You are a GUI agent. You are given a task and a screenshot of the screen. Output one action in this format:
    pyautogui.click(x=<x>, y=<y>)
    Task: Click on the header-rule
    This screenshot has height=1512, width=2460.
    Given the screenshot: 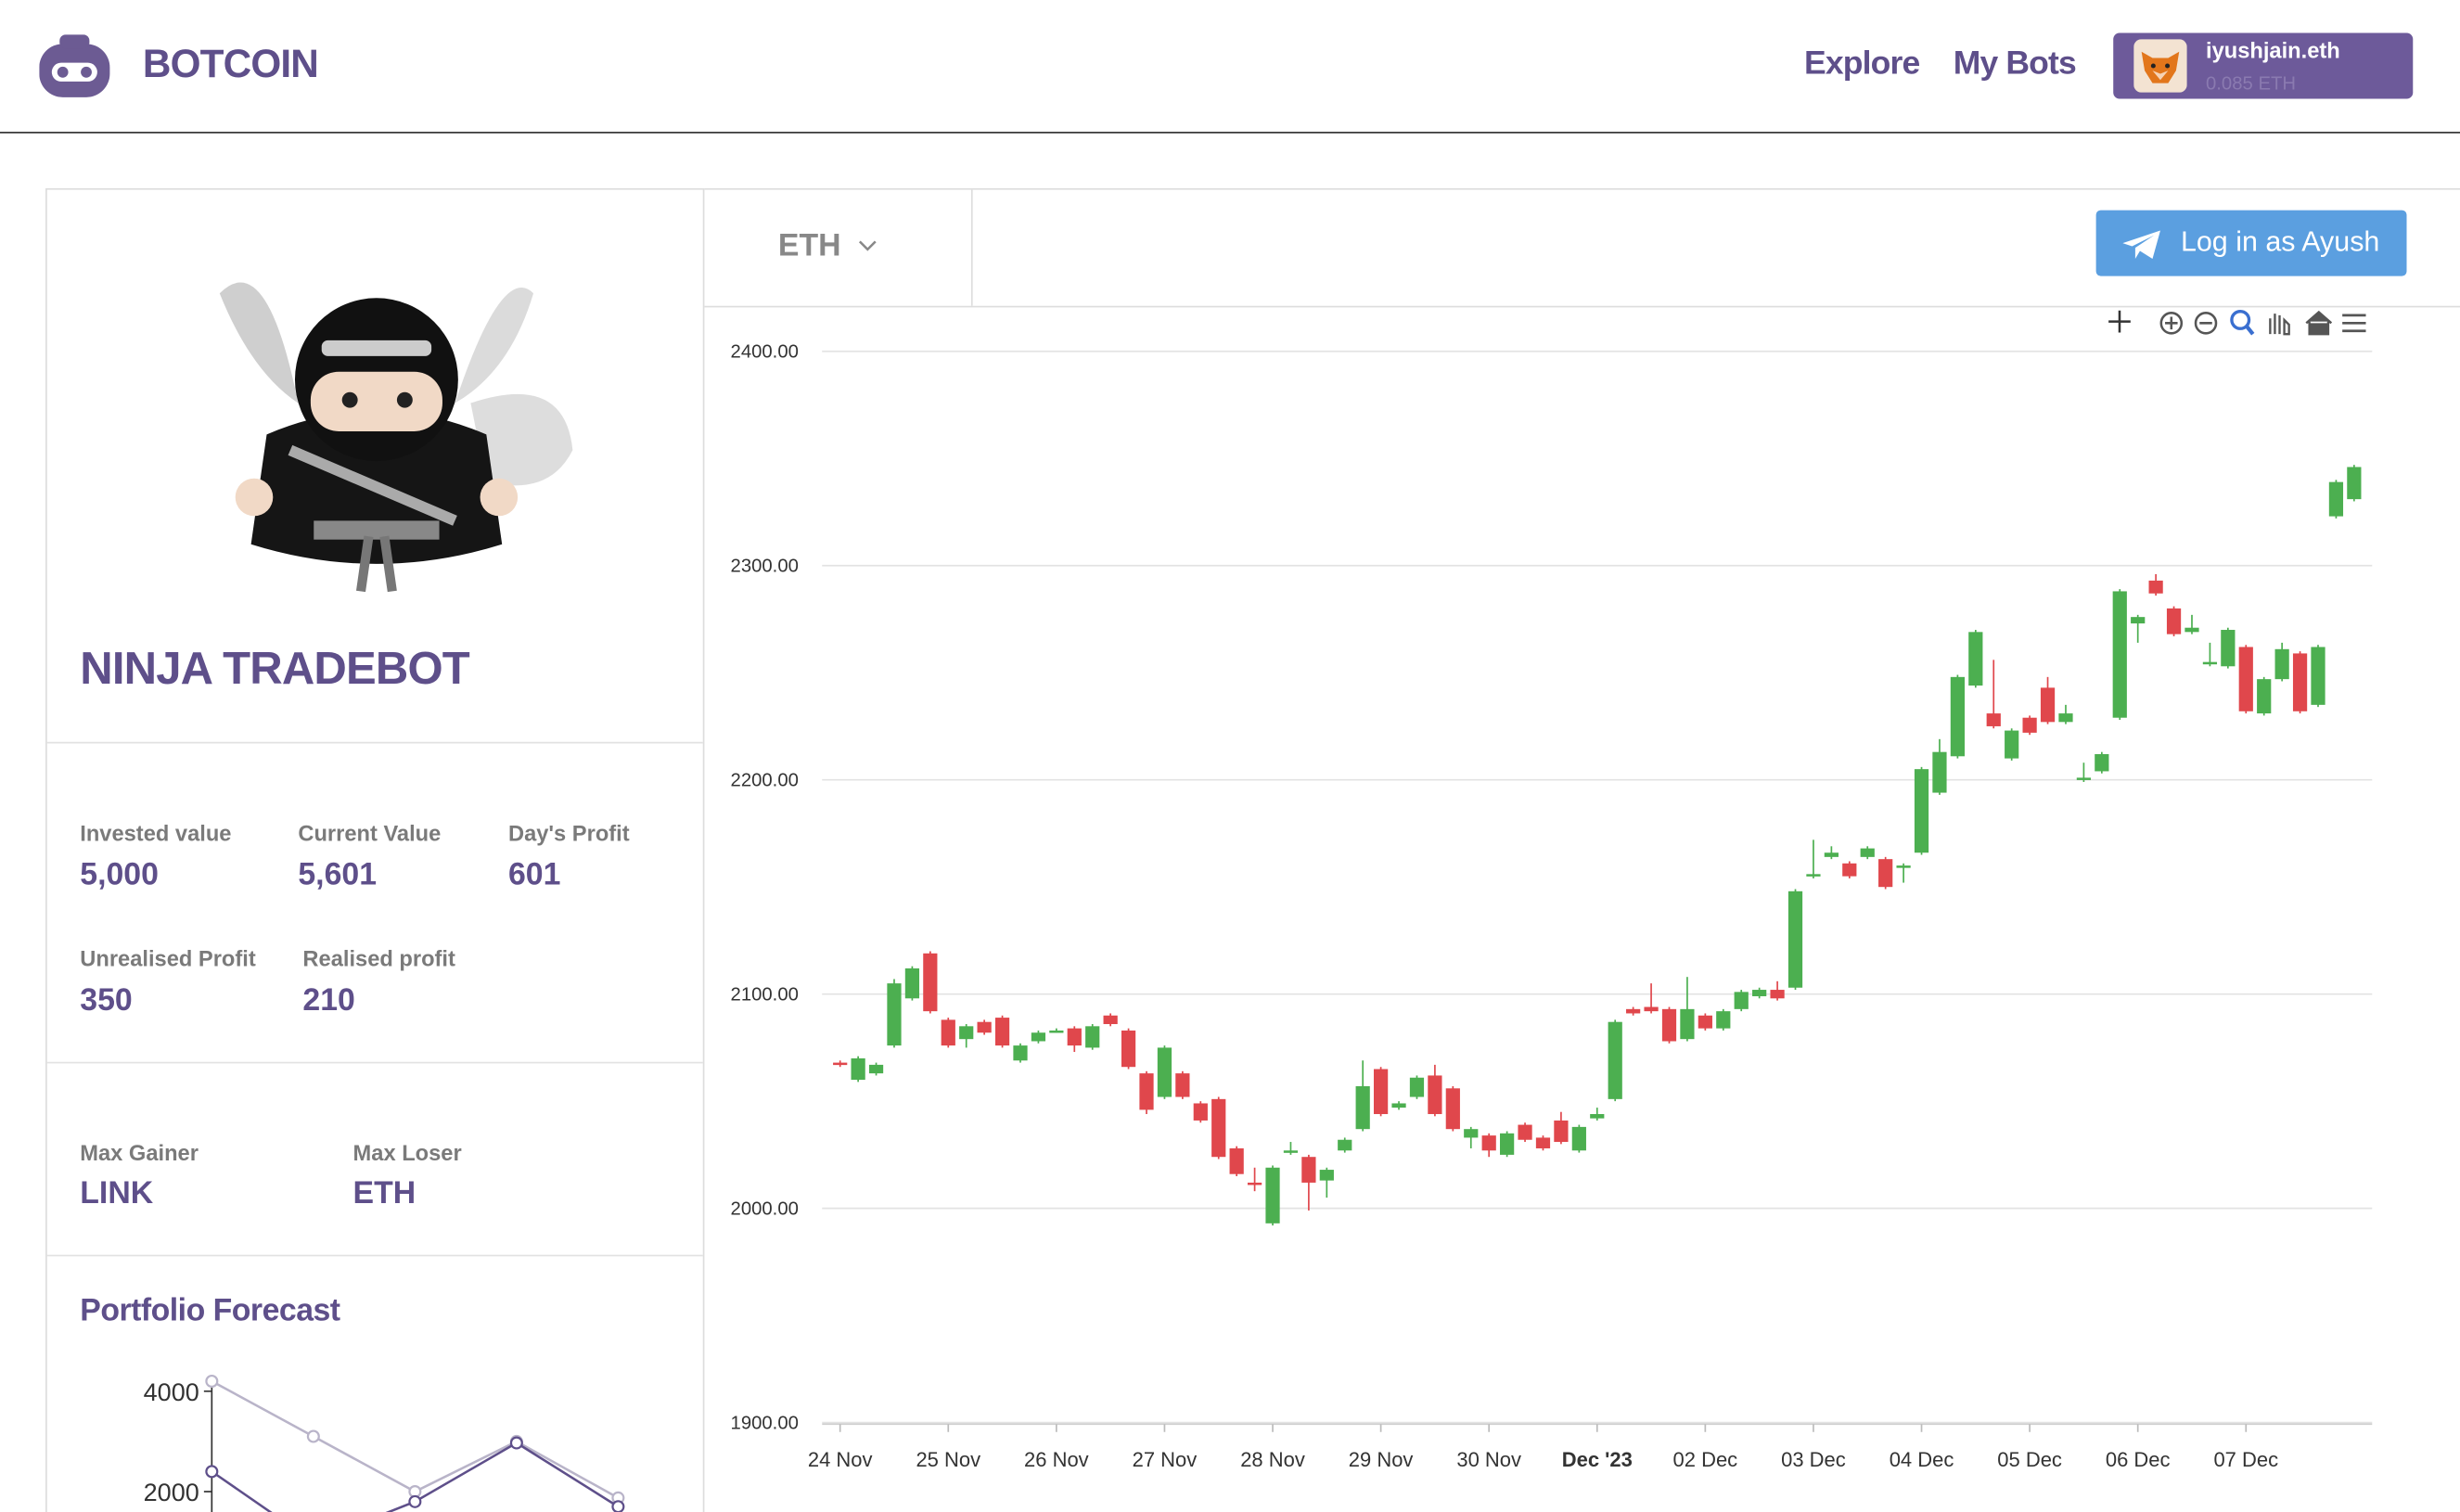 What is the action you would take?
    pyautogui.click(x=1230, y=133)
    